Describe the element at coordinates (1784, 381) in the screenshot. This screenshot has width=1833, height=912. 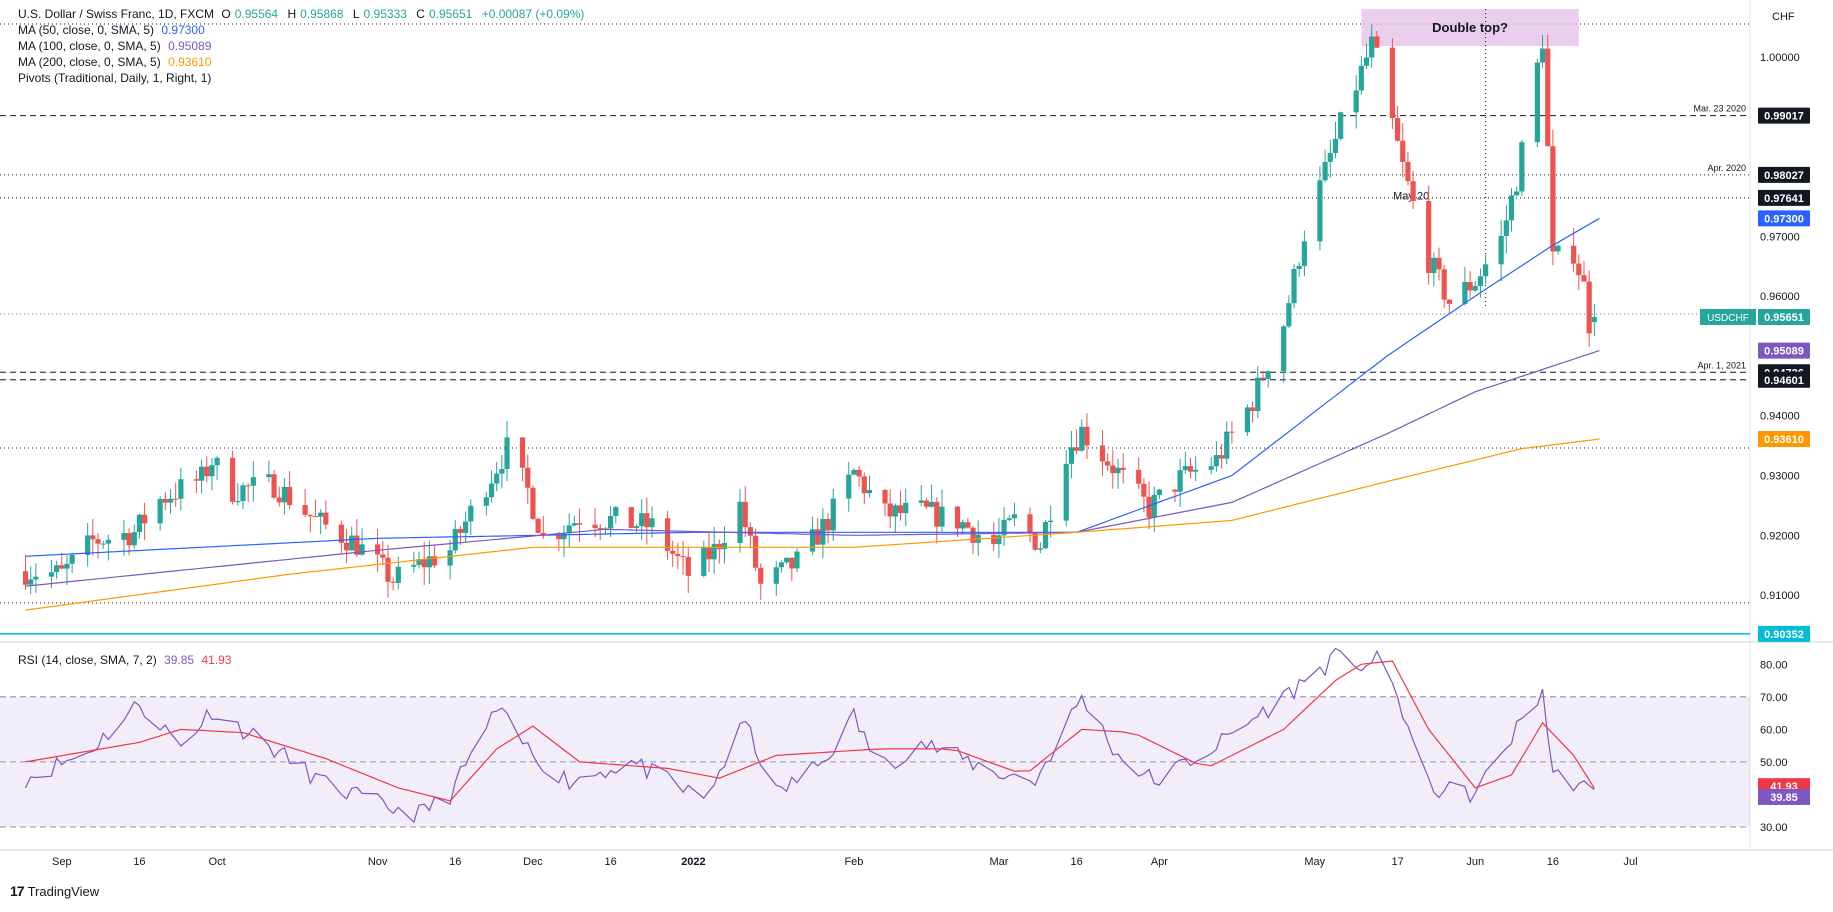
I see `price-tag-7: 0.94601` at that location.